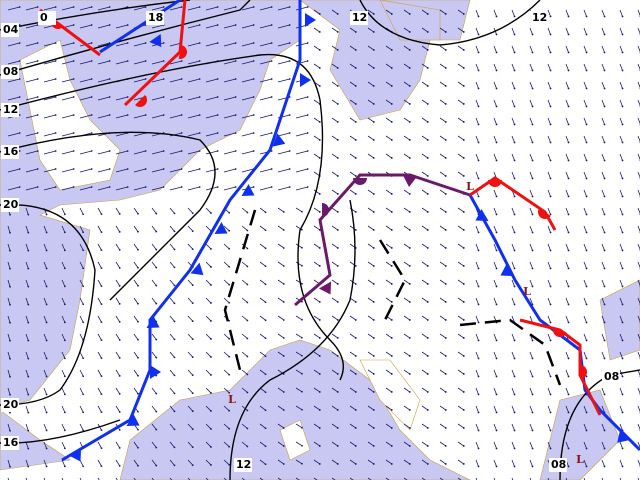  I want to click on triangle, so click(279, 140).